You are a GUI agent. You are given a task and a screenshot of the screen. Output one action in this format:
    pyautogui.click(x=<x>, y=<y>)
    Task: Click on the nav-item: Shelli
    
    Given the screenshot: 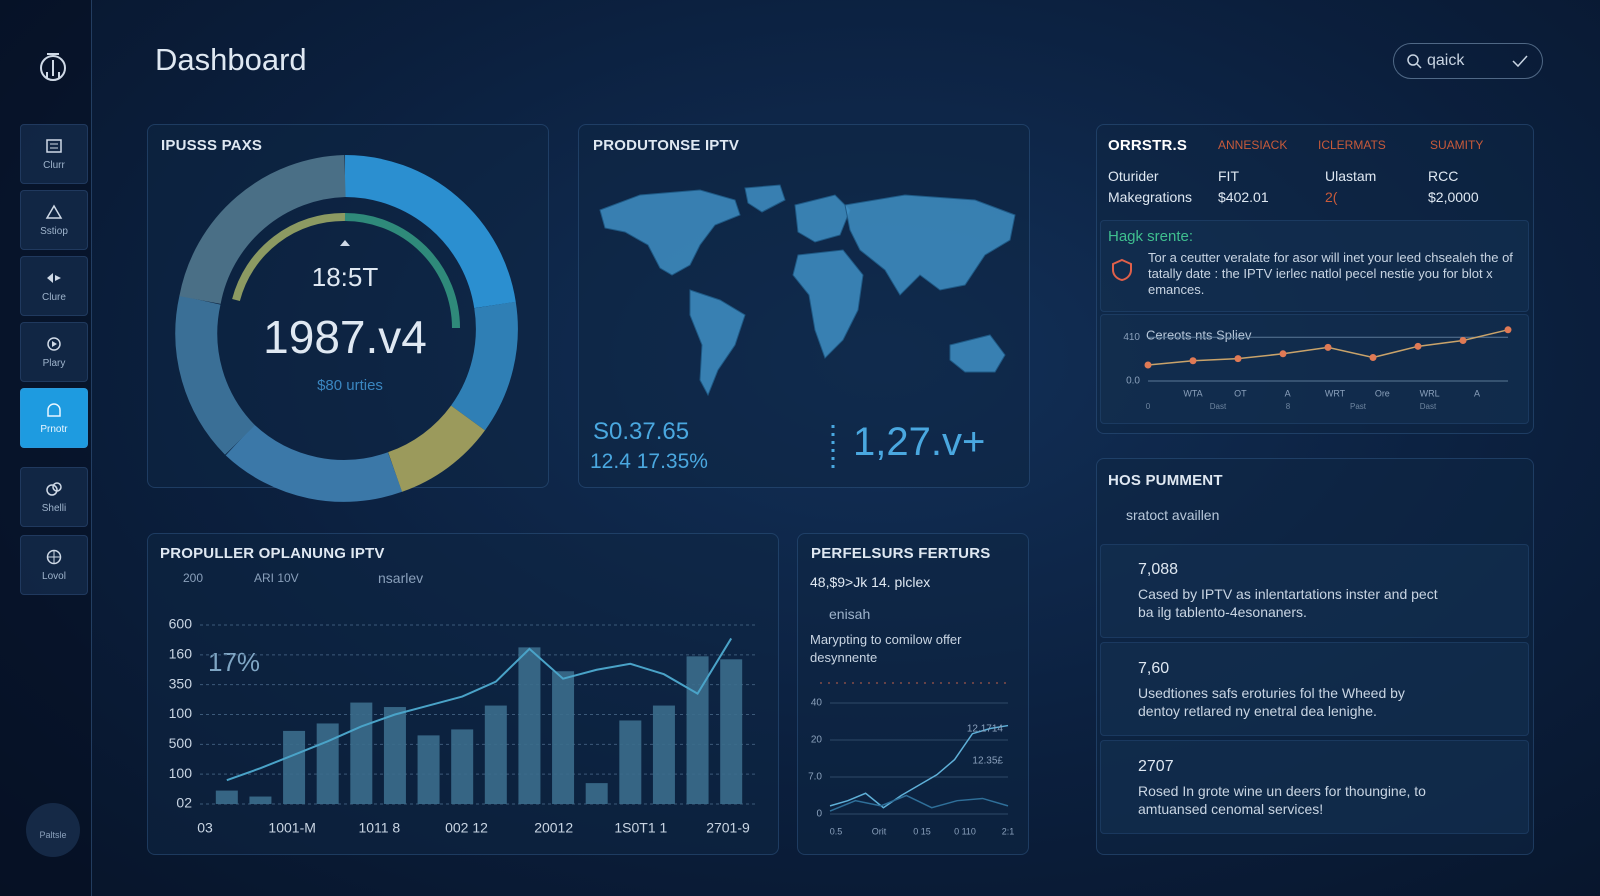 What is the action you would take?
    pyautogui.click(x=54, y=497)
    